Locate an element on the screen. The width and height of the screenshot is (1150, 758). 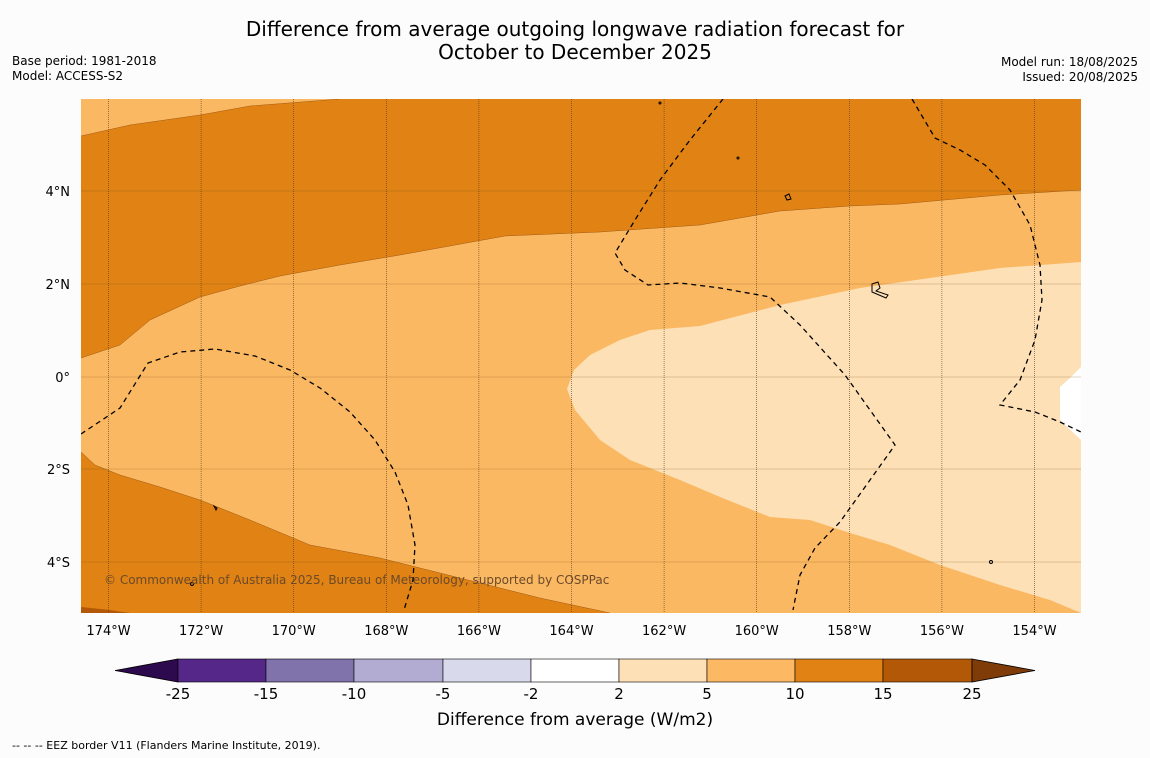
band-10-15-southwest is located at coordinates (345, 532).